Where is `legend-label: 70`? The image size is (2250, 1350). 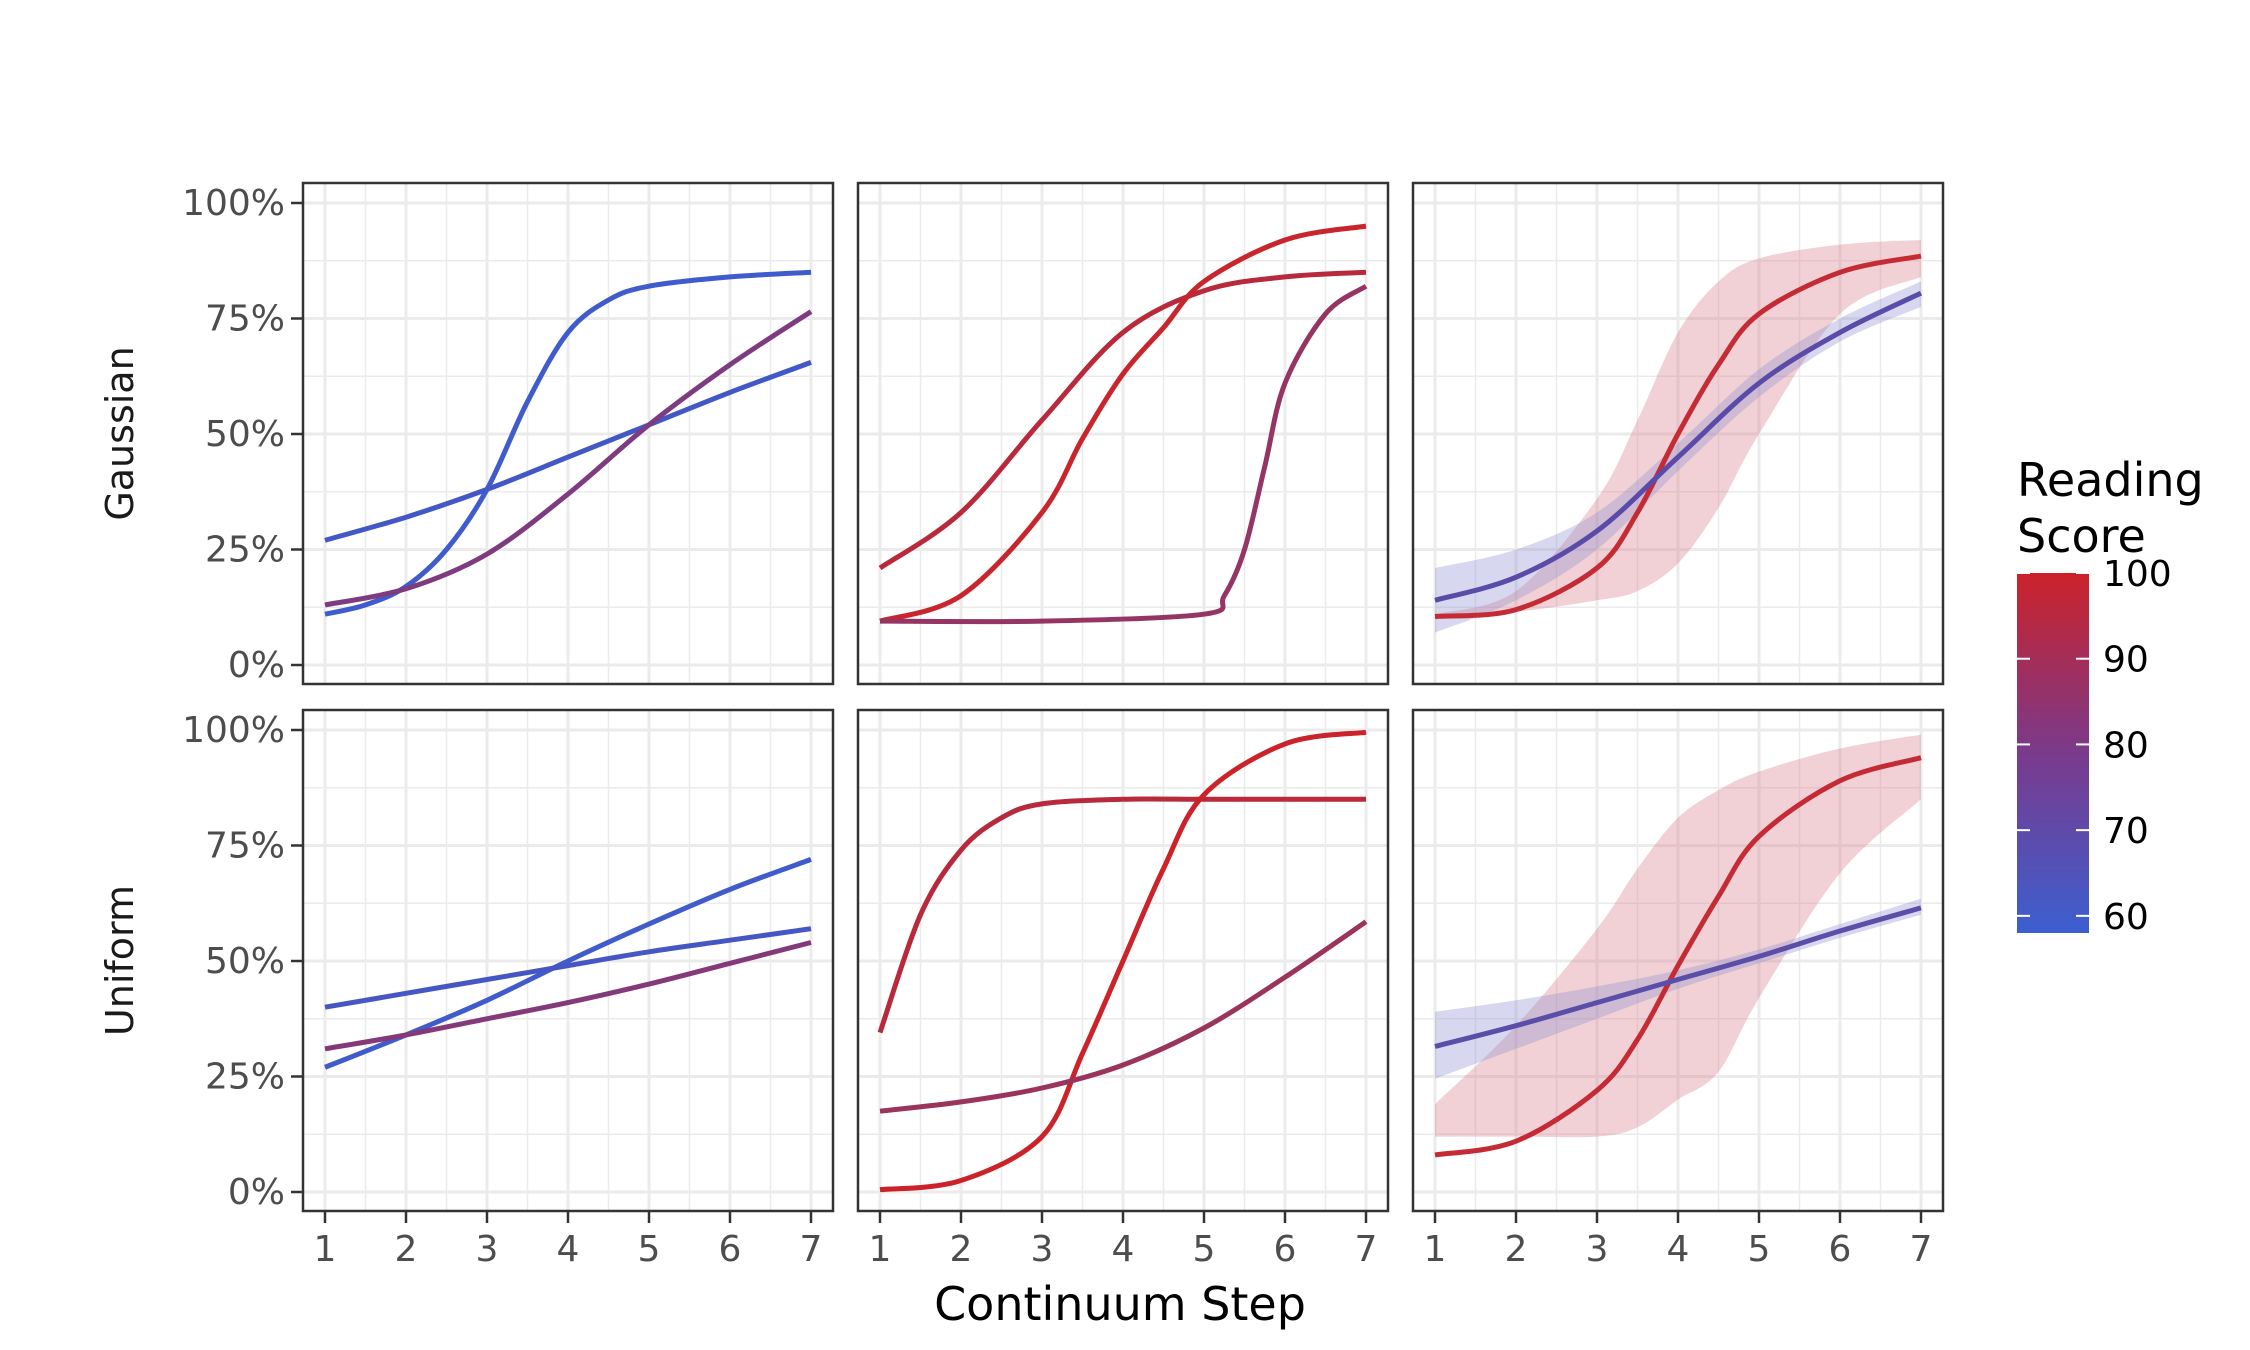
legend-label: 70 is located at coordinates (2126, 831).